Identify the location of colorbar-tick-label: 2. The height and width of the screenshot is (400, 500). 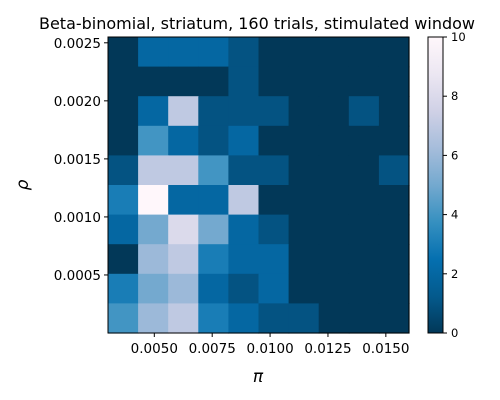
(454, 274).